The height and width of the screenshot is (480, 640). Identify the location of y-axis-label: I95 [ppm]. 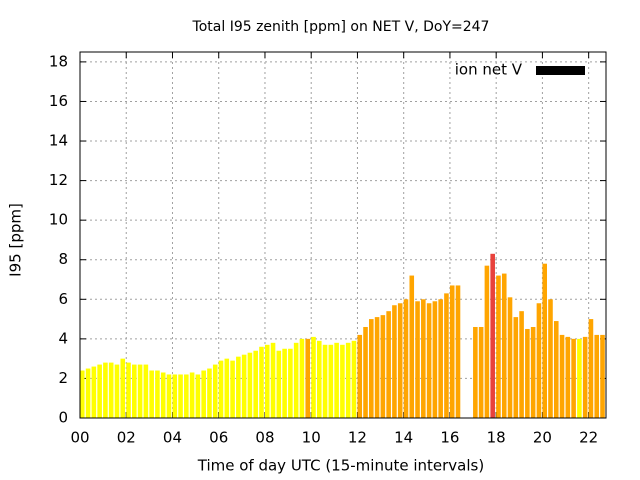
(16, 240).